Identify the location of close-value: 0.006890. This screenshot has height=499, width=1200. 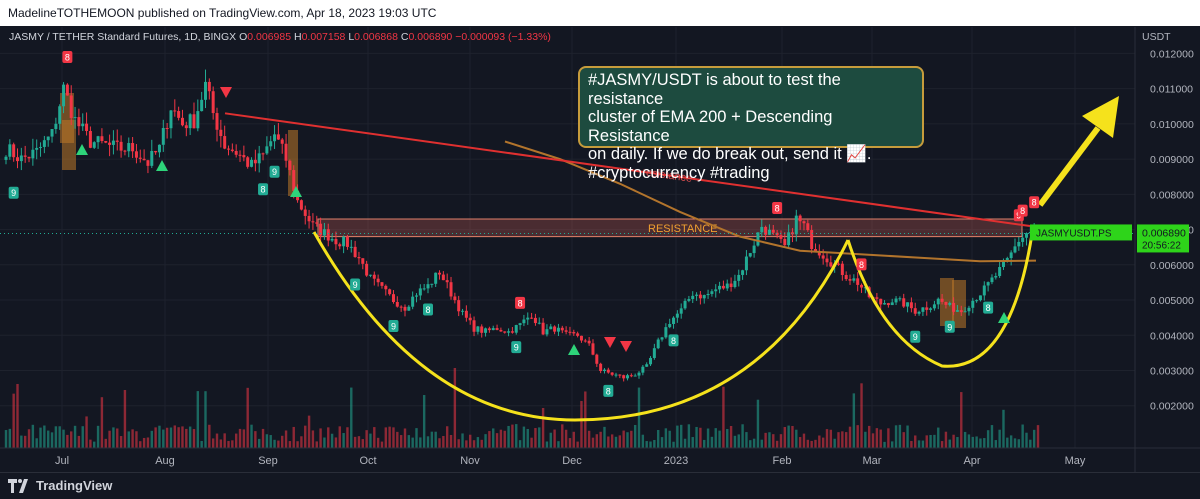
(431, 37).